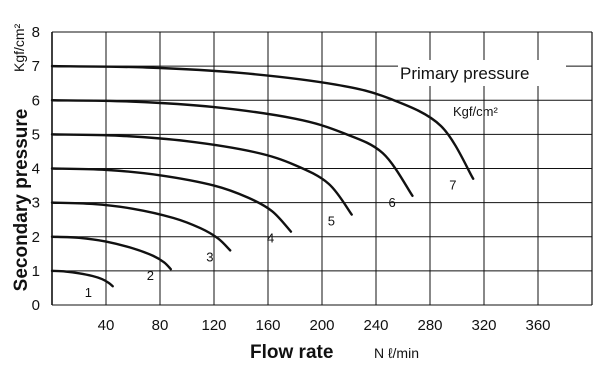 The image size is (595, 365). I want to click on x-tick-label: 40, so click(106, 325).